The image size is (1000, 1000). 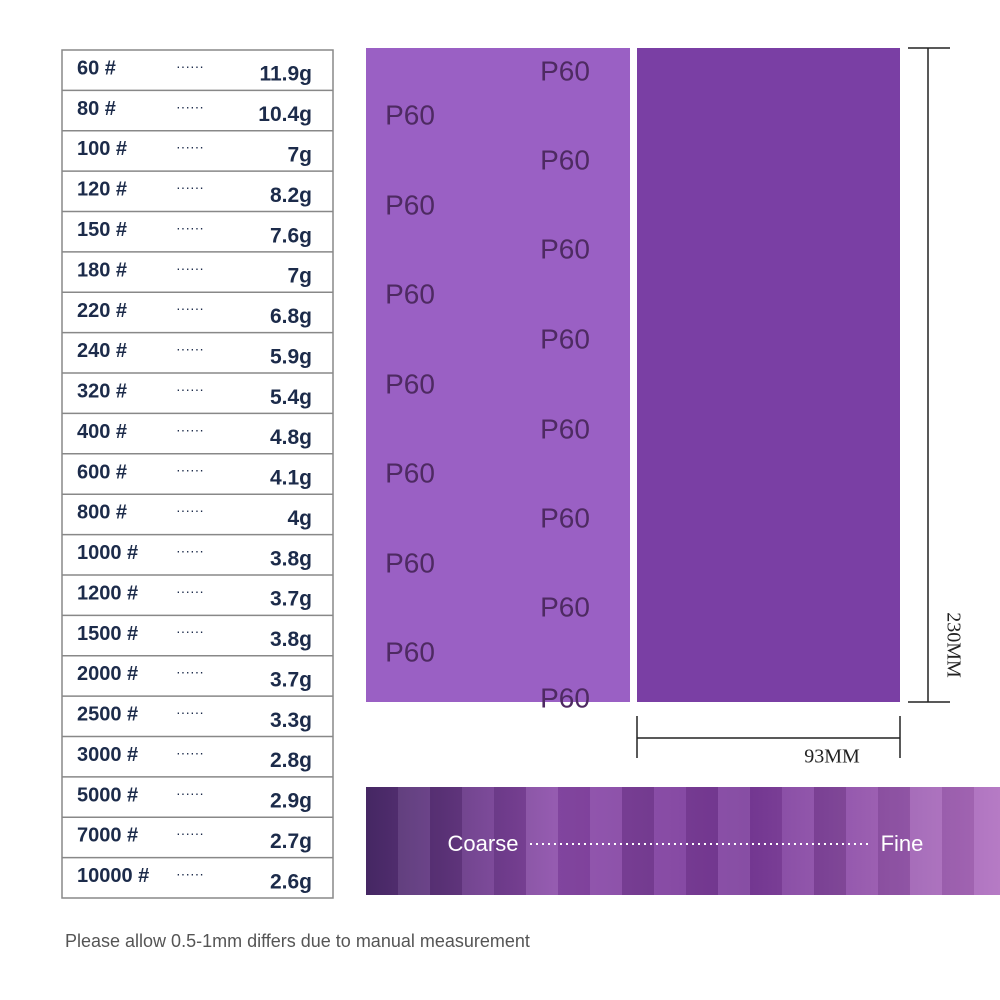 What do you see at coordinates (107, 715) in the screenshot?
I see `grit: 2500 #` at bounding box center [107, 715].